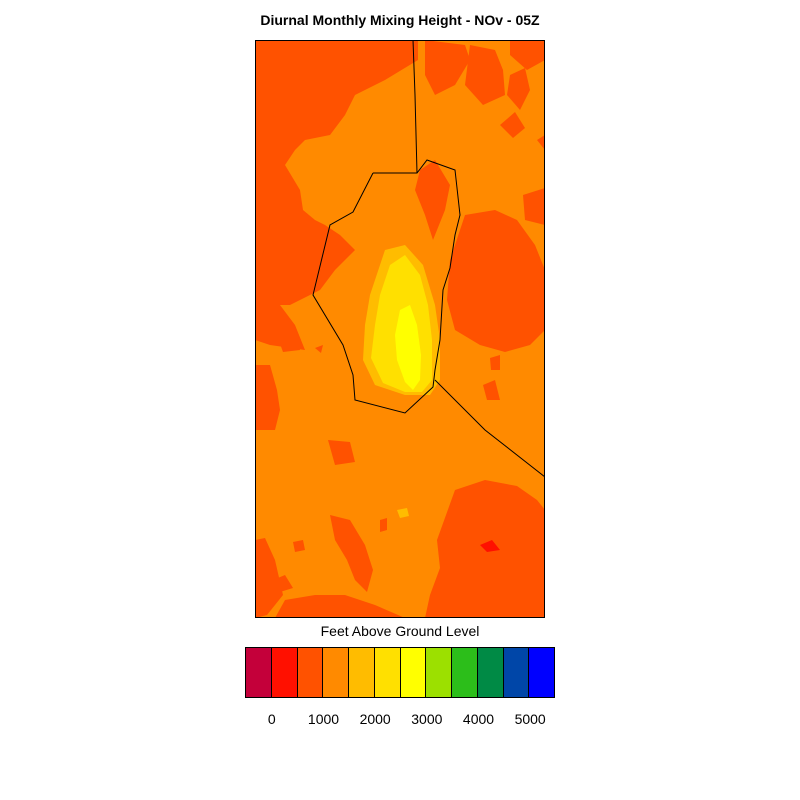 The image size is (800, 800). What do you see at coordinates (287, 341) in the screenshot?
I see `region-west-small` at bounding box center [287, 341].